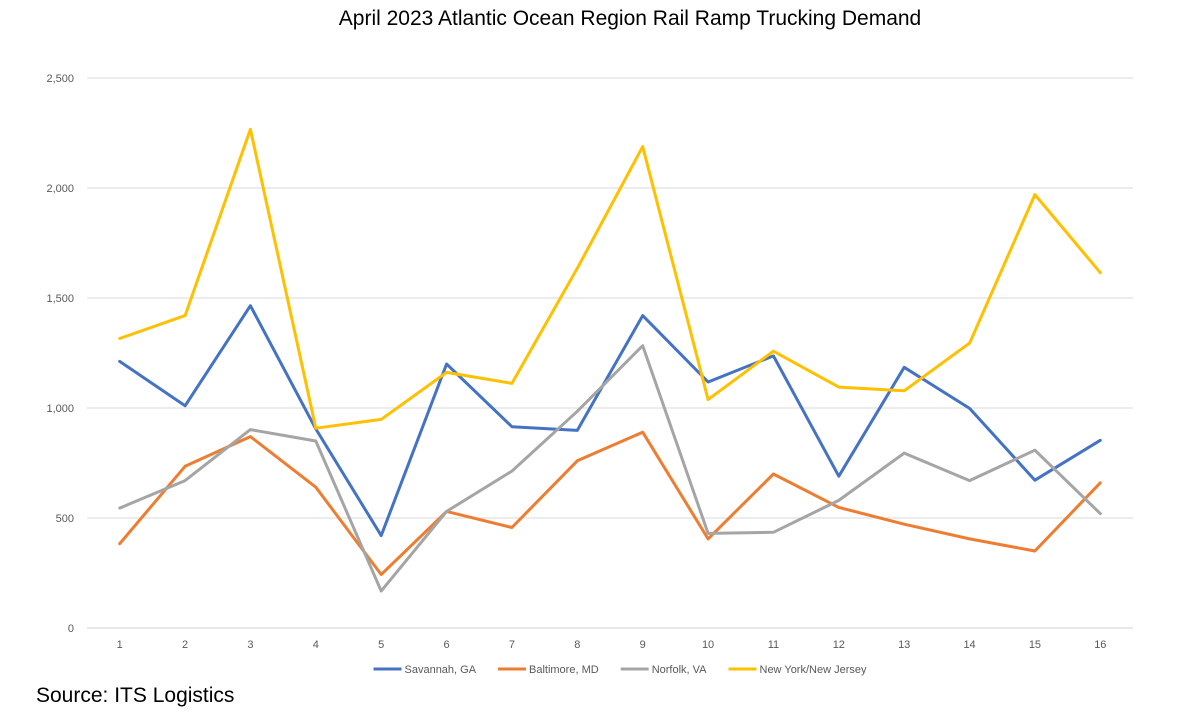  Describe the element at coordinates (1035, 645) in the screenshot. I see `x-tick-label: 15` at that location.